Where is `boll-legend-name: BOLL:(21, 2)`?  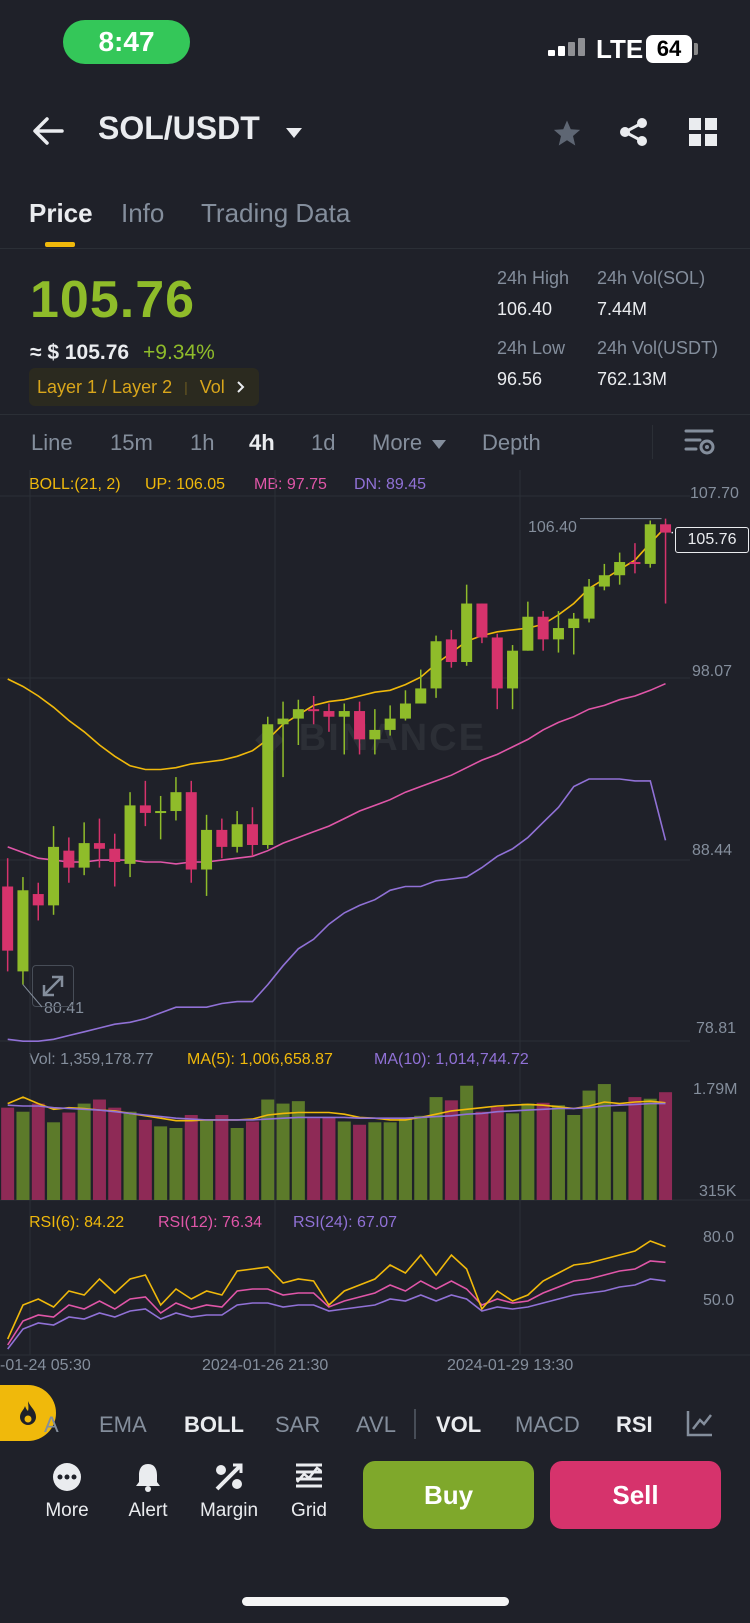
boll-legend-name: BOLL:(21, 2) is located at coordinates (75, 484).